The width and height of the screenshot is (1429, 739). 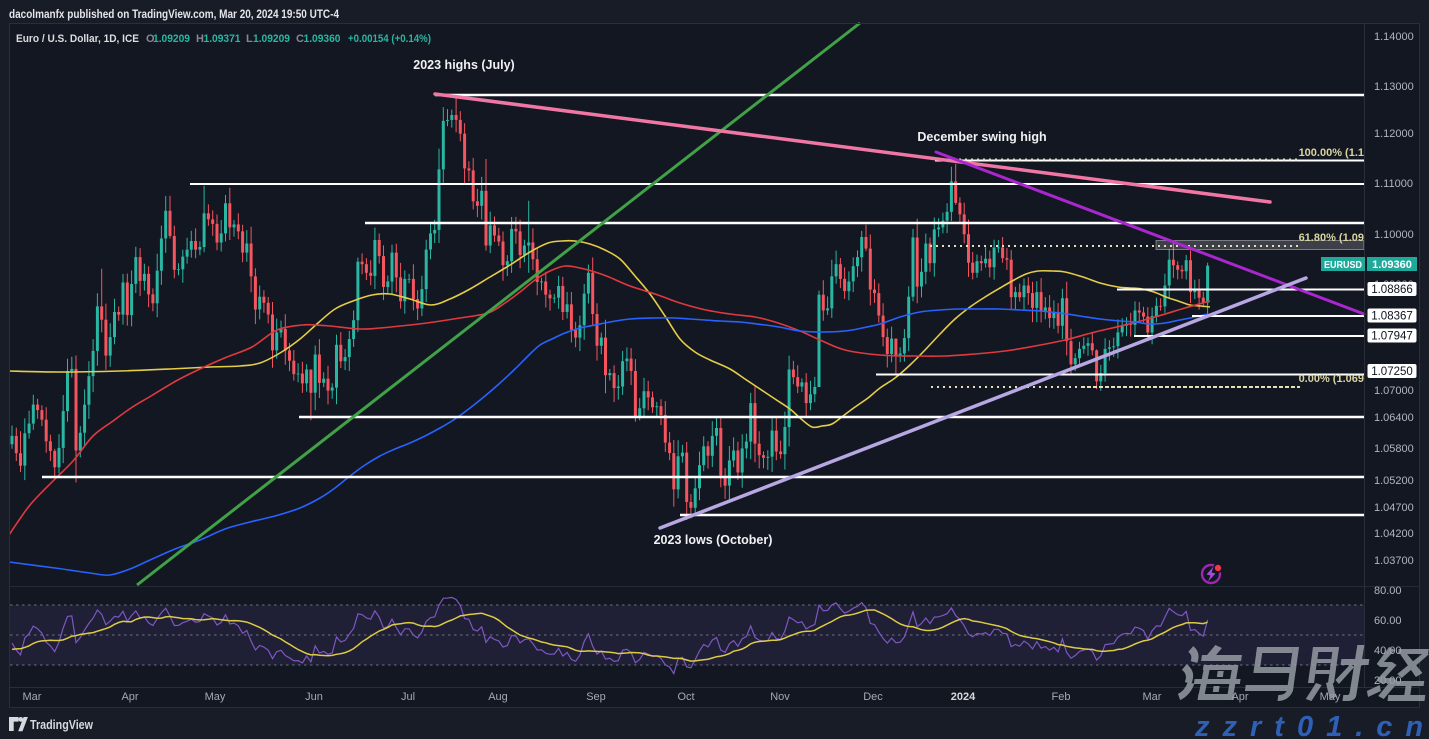 What do you see at coordinates (1392, 372) in the screenshot?
I see `svg-text: 1.07250` at bounding box center [1392, 372].